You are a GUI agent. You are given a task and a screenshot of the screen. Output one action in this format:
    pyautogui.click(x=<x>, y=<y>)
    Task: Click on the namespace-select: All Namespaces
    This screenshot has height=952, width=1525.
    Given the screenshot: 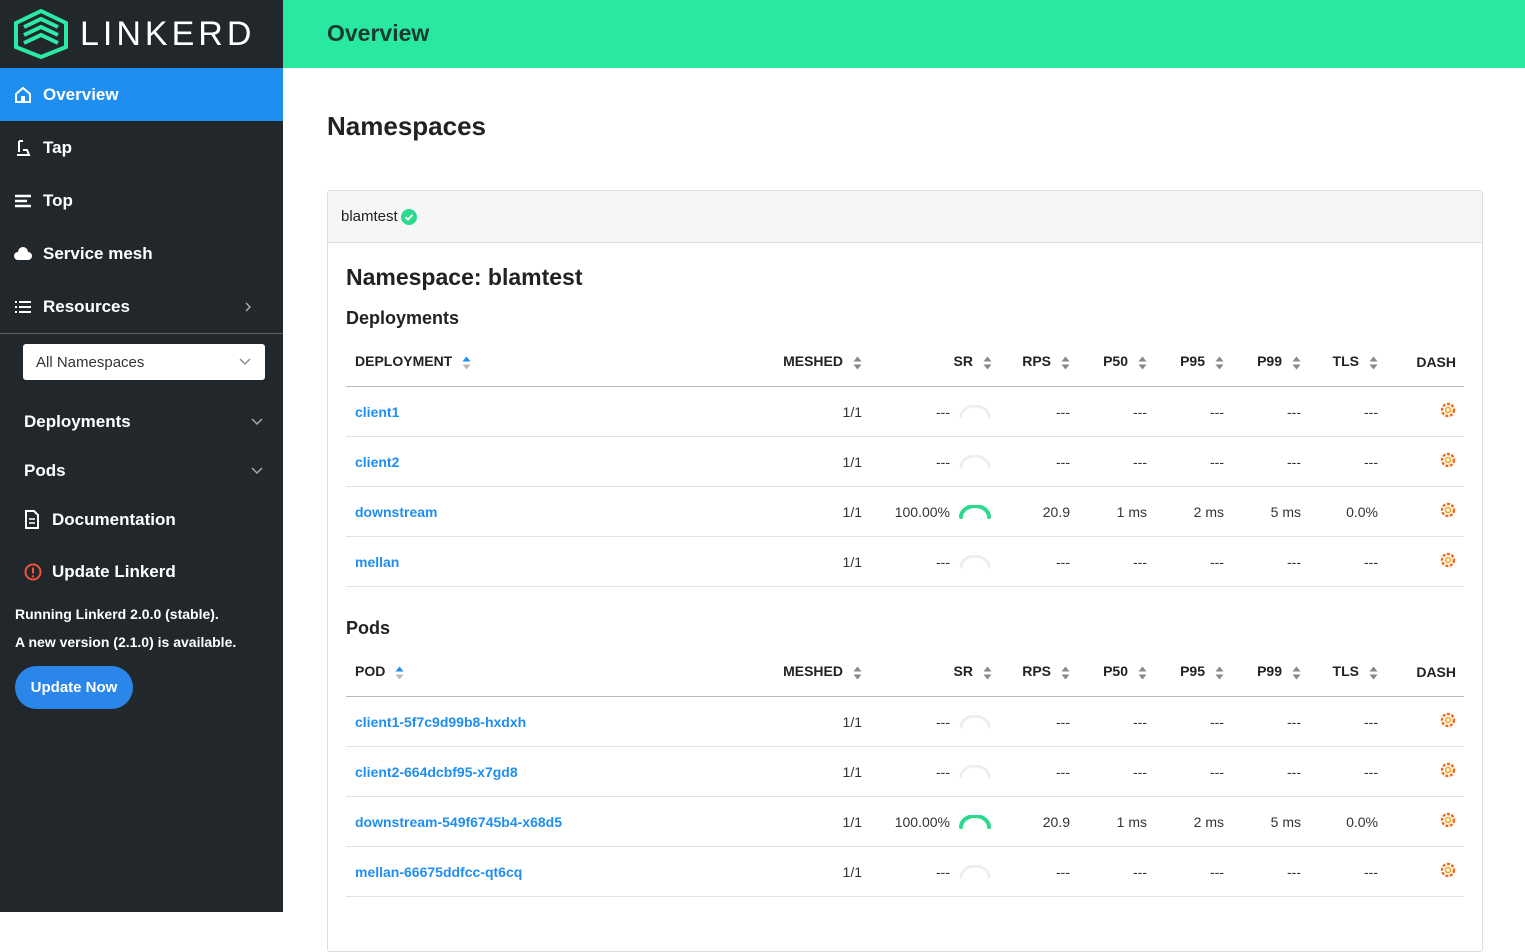 What is the action you would take?
    pyautogui.click(x=144, y=362)
    